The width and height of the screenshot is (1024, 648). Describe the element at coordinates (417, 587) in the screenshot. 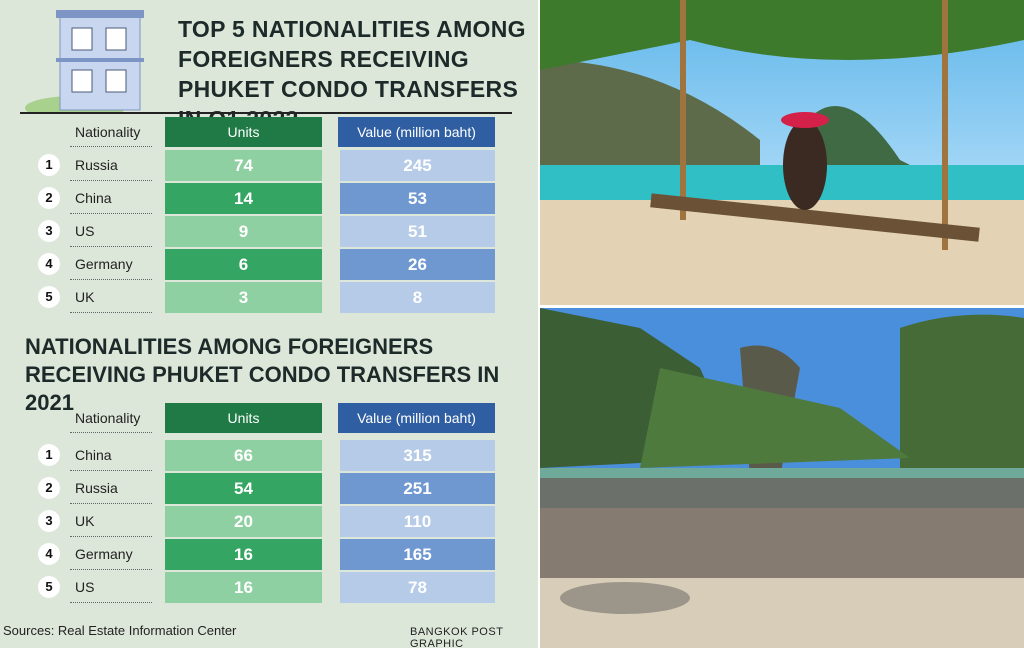

I see `value: 78` at that location.